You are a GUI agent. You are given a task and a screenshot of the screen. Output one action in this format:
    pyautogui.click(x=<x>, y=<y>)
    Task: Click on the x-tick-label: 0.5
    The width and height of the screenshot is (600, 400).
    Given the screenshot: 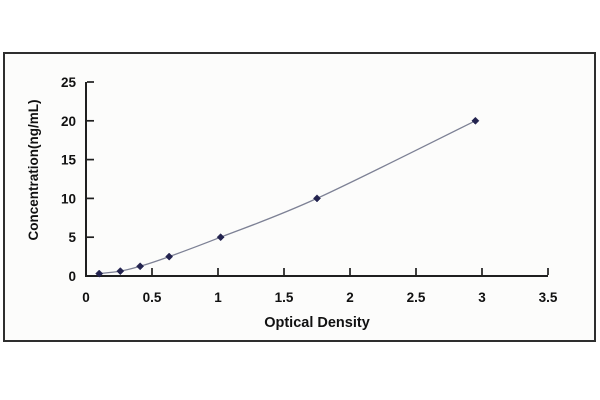 What is the action you would take?
    pyautogui.click(x=152, y=297)
    